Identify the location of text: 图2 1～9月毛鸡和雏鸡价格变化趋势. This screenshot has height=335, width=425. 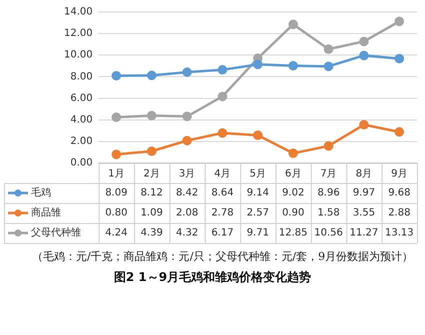
(212, 277).